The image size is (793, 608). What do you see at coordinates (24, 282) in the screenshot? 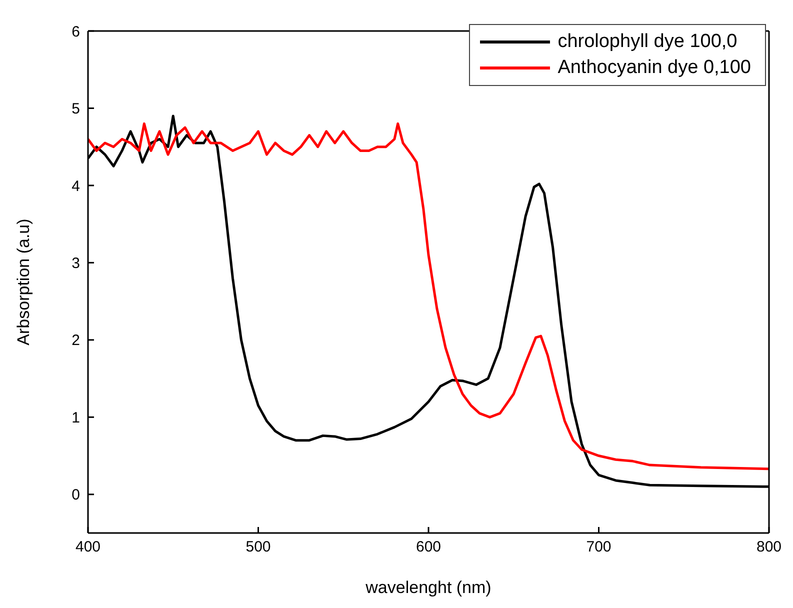
I see `y-axis-title: Arbsorption (a.u)` at bounding box center [24, 282].